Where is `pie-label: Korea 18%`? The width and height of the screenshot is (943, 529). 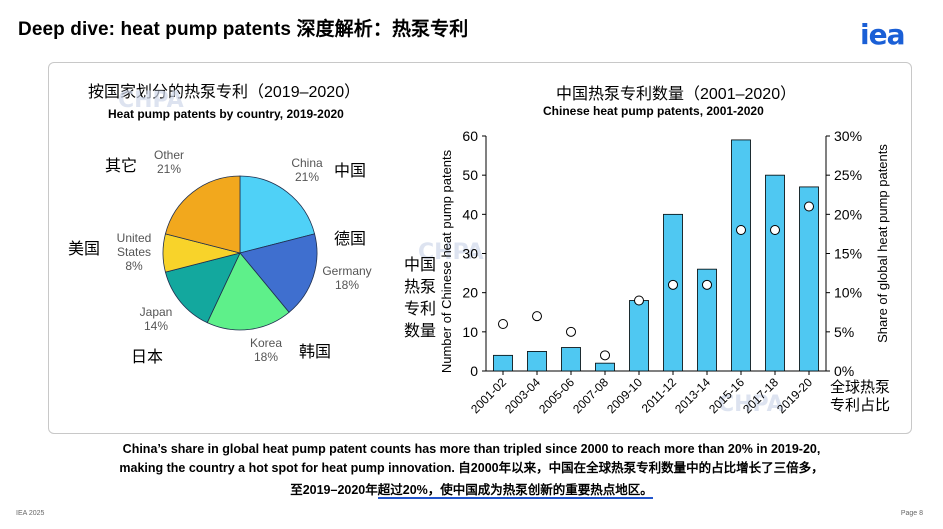 pie-label: Korea 18% is located at coordinates (266, 350).